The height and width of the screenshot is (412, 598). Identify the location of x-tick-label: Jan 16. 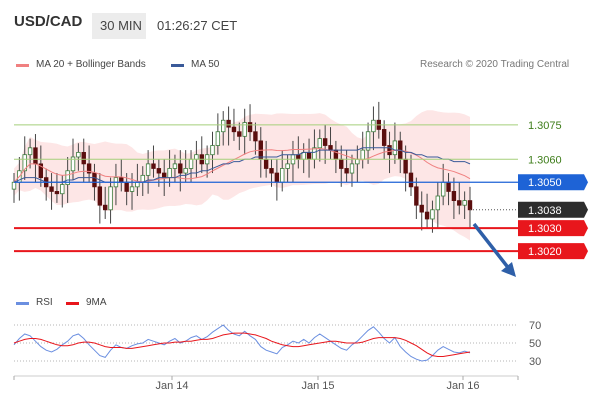
(462, 386).